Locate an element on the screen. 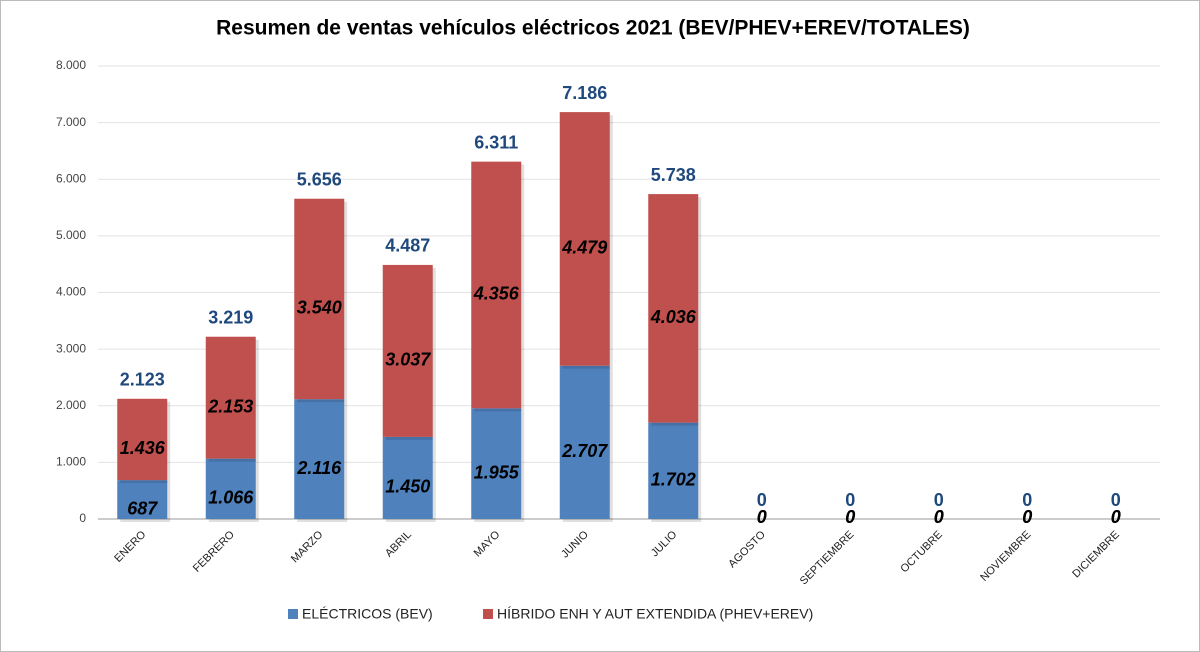 This screenshot has height=652, width=1200. legend-label: HÍBRIDO ENH Y AUT EXTENDIDA (PHEV+EREV) is located at coordinates (655, 614).